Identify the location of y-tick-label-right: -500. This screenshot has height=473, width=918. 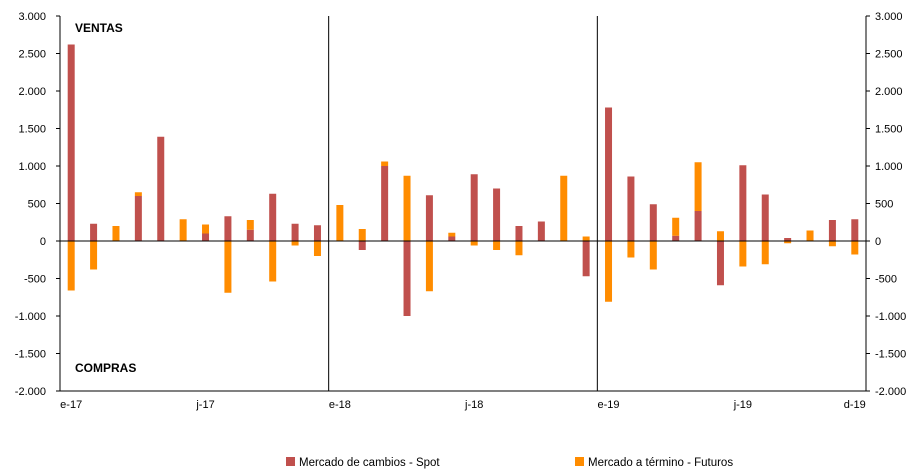
(886, 280).